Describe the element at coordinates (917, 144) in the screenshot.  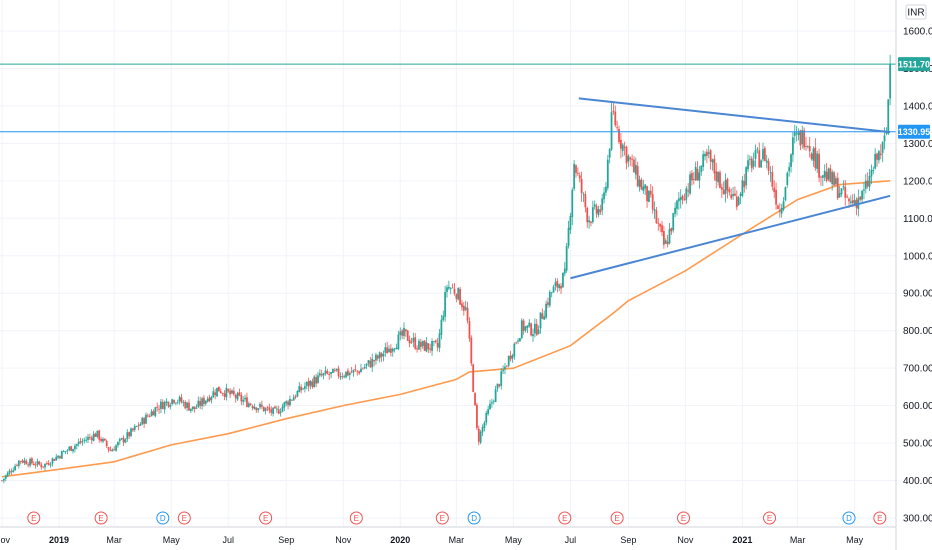
I see `price-tick-label: 1300.00` at that location.